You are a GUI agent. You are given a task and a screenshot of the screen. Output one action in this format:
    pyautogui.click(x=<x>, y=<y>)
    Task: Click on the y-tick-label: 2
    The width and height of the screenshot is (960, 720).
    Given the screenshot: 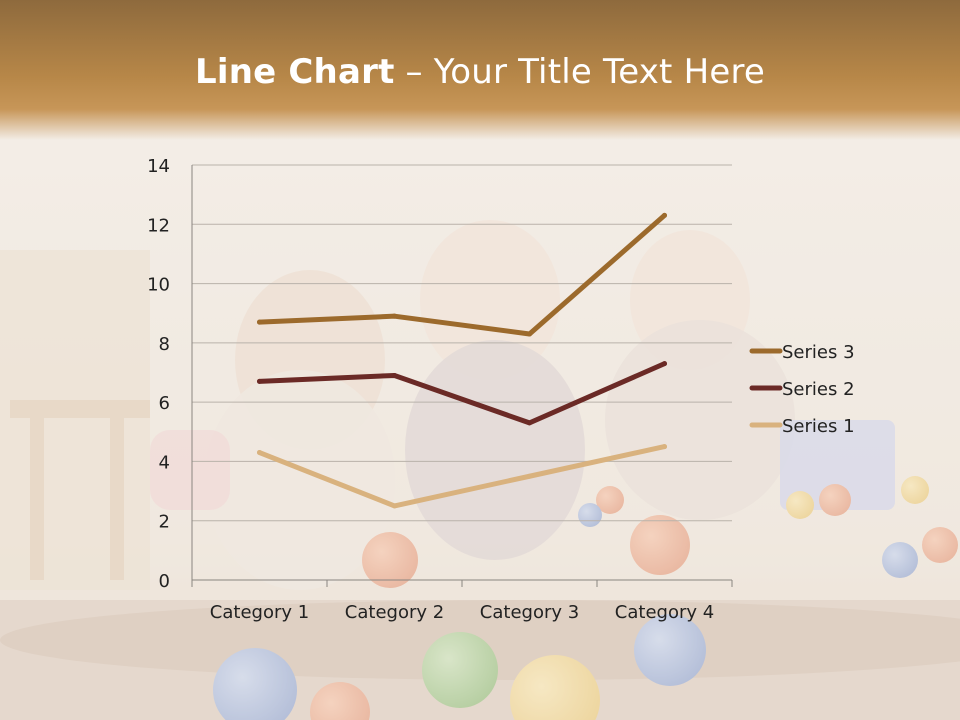 What is the action you would take?
    pyautogui.click(x=164, y=522)
    